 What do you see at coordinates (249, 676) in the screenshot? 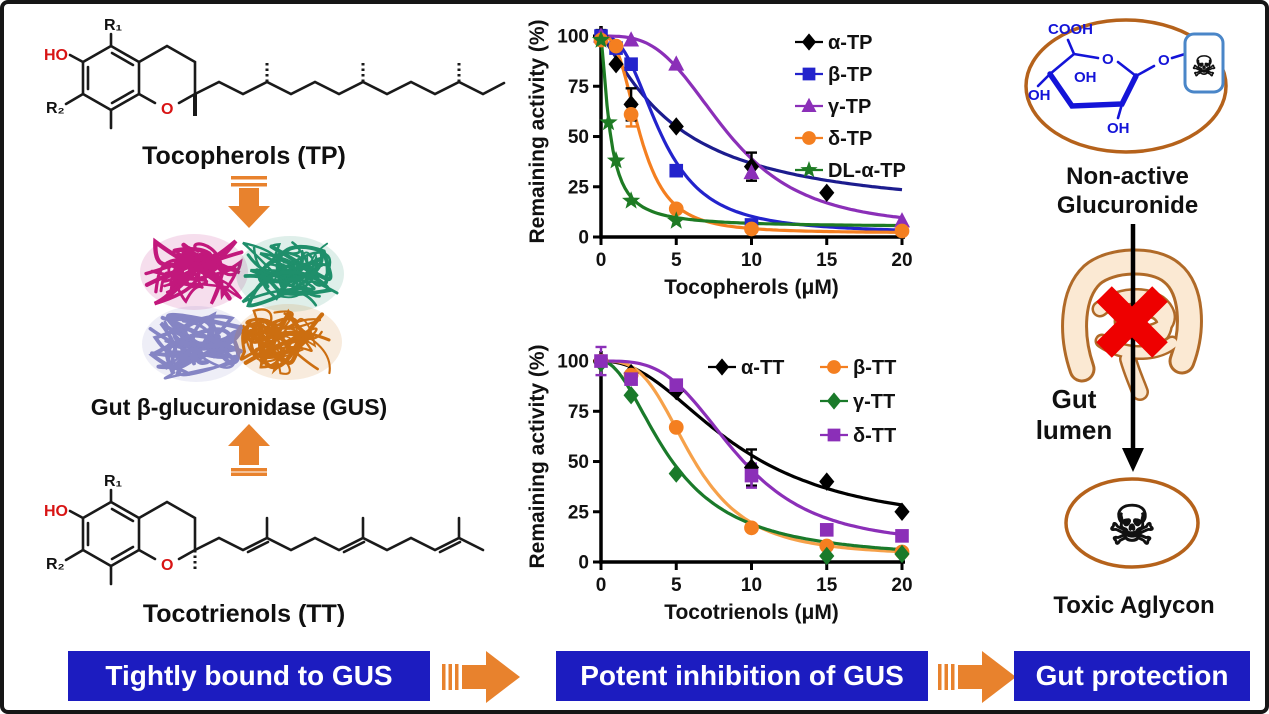
I see `banner-tightly-bound: Tightly bound to GUS` at bounding box center [249, 676].